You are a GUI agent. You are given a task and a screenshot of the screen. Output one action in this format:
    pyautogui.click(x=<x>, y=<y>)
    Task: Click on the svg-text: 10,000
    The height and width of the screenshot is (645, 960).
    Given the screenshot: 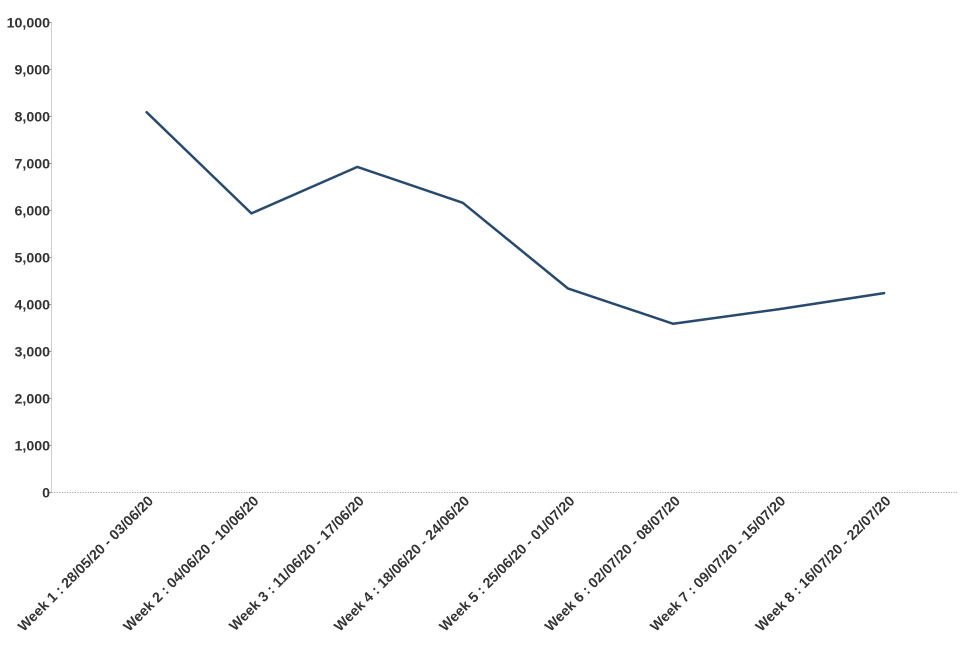 What is the action you would take?
    pyautogui.click(x=29, y=24)
    